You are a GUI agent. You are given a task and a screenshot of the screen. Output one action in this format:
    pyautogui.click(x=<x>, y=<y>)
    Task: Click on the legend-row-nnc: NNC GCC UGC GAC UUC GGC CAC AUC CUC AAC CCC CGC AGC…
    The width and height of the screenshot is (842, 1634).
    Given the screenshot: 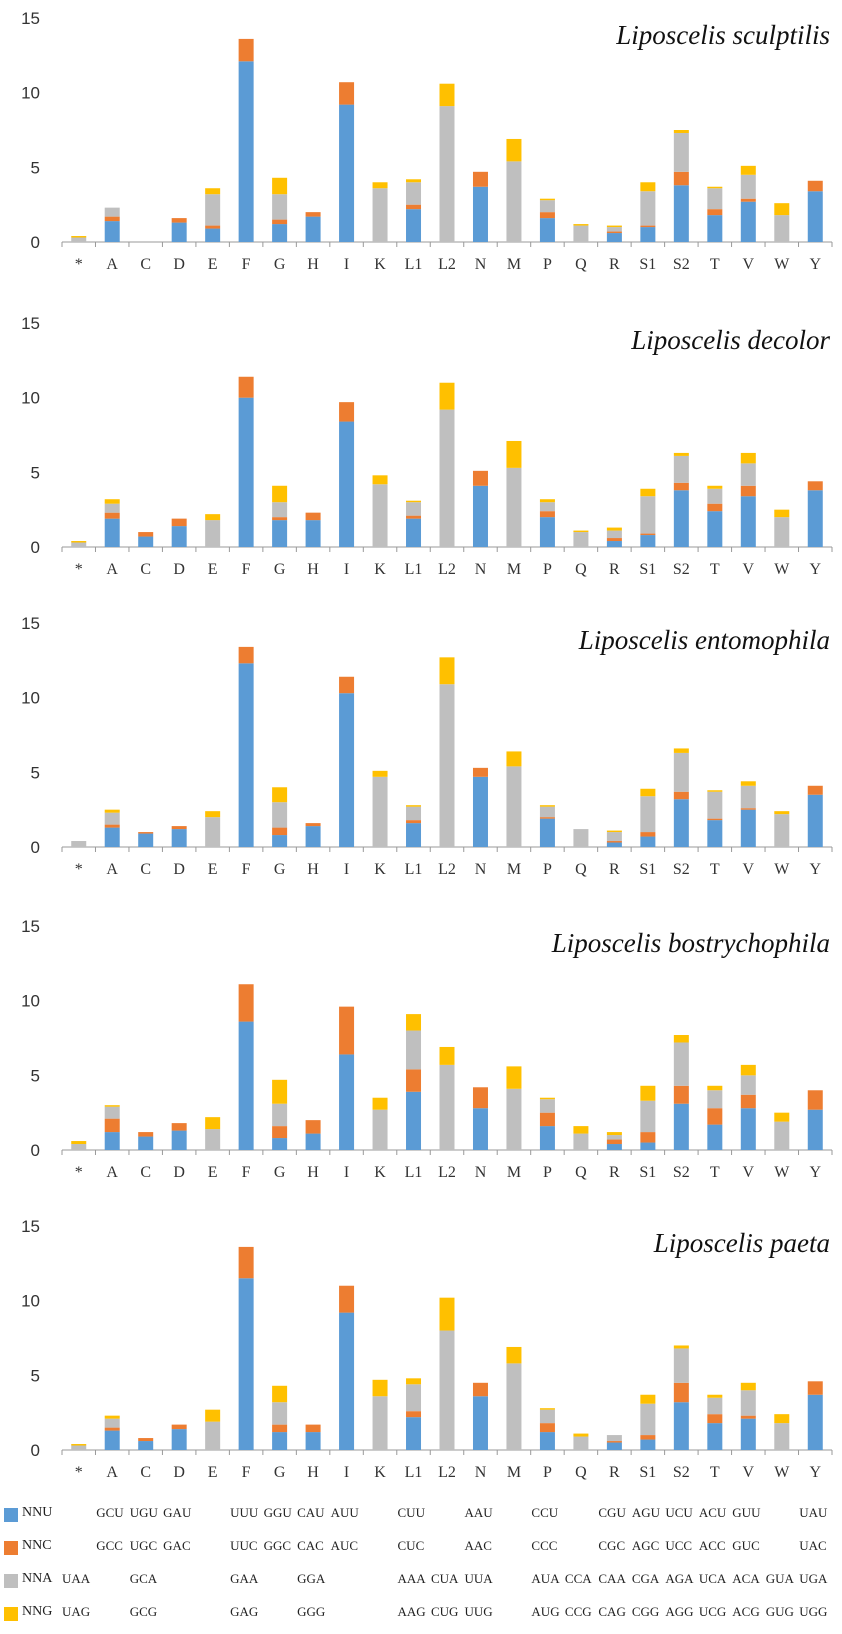 What is the action you would take?
    pyautogui.click(x=421, y=1547)
    